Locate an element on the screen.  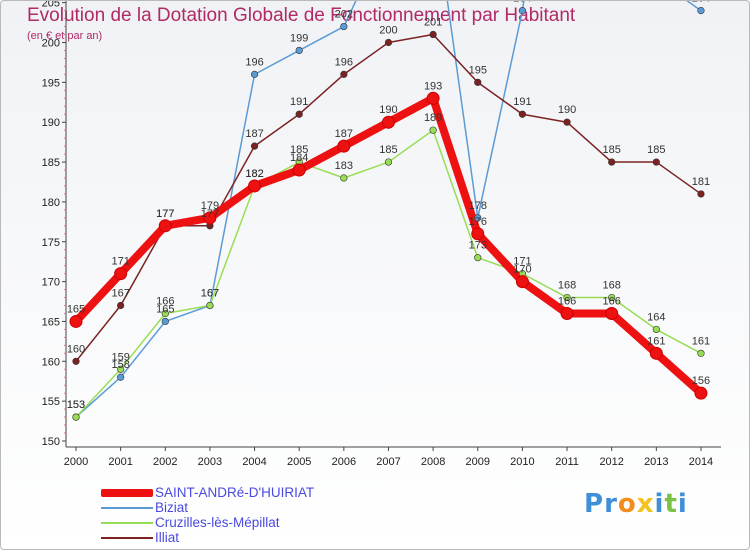
data-label: 202 is located at coordinates (344, 15).